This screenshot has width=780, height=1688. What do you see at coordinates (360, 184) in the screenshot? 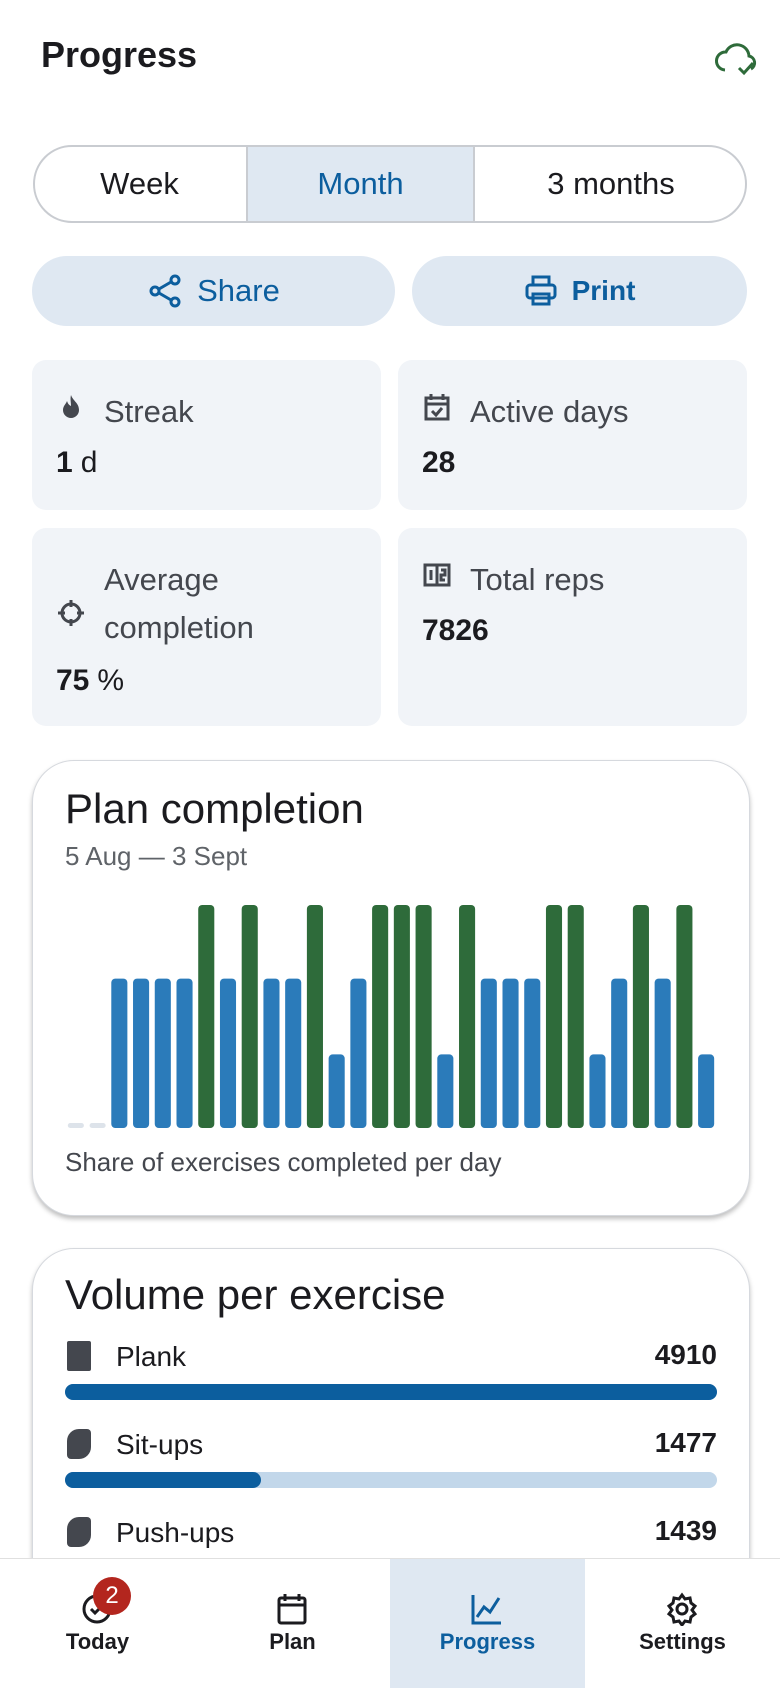
I see `tab-selected: Month` at bounding box center [360, 184].